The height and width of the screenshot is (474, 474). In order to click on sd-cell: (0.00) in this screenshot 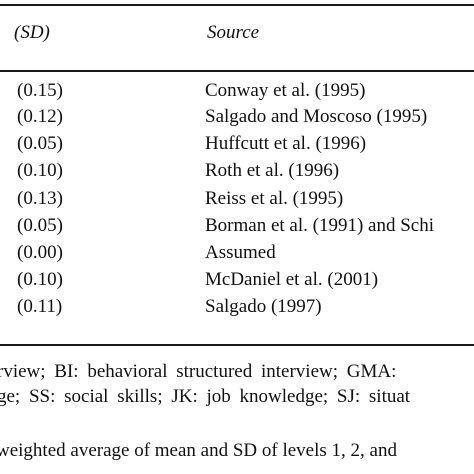, I will do `click(40, 252)`.